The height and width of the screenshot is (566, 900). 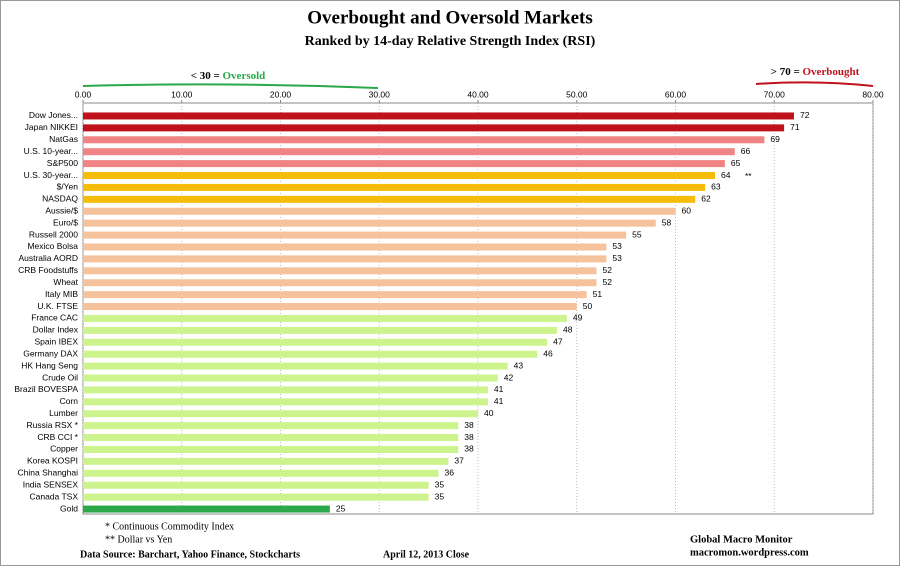 I want to click on value-label: 72, so click(x=805, y=115).